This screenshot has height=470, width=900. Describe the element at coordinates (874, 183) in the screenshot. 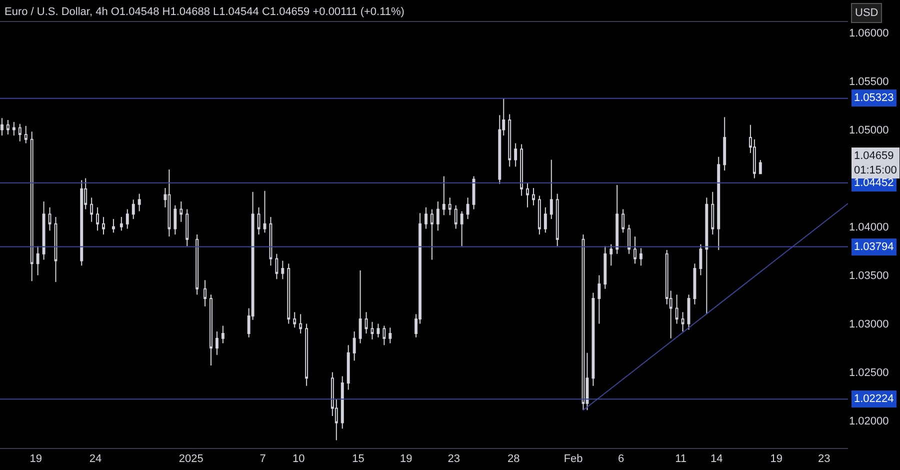

I see `ref-line-label: 1.04452` at that location.